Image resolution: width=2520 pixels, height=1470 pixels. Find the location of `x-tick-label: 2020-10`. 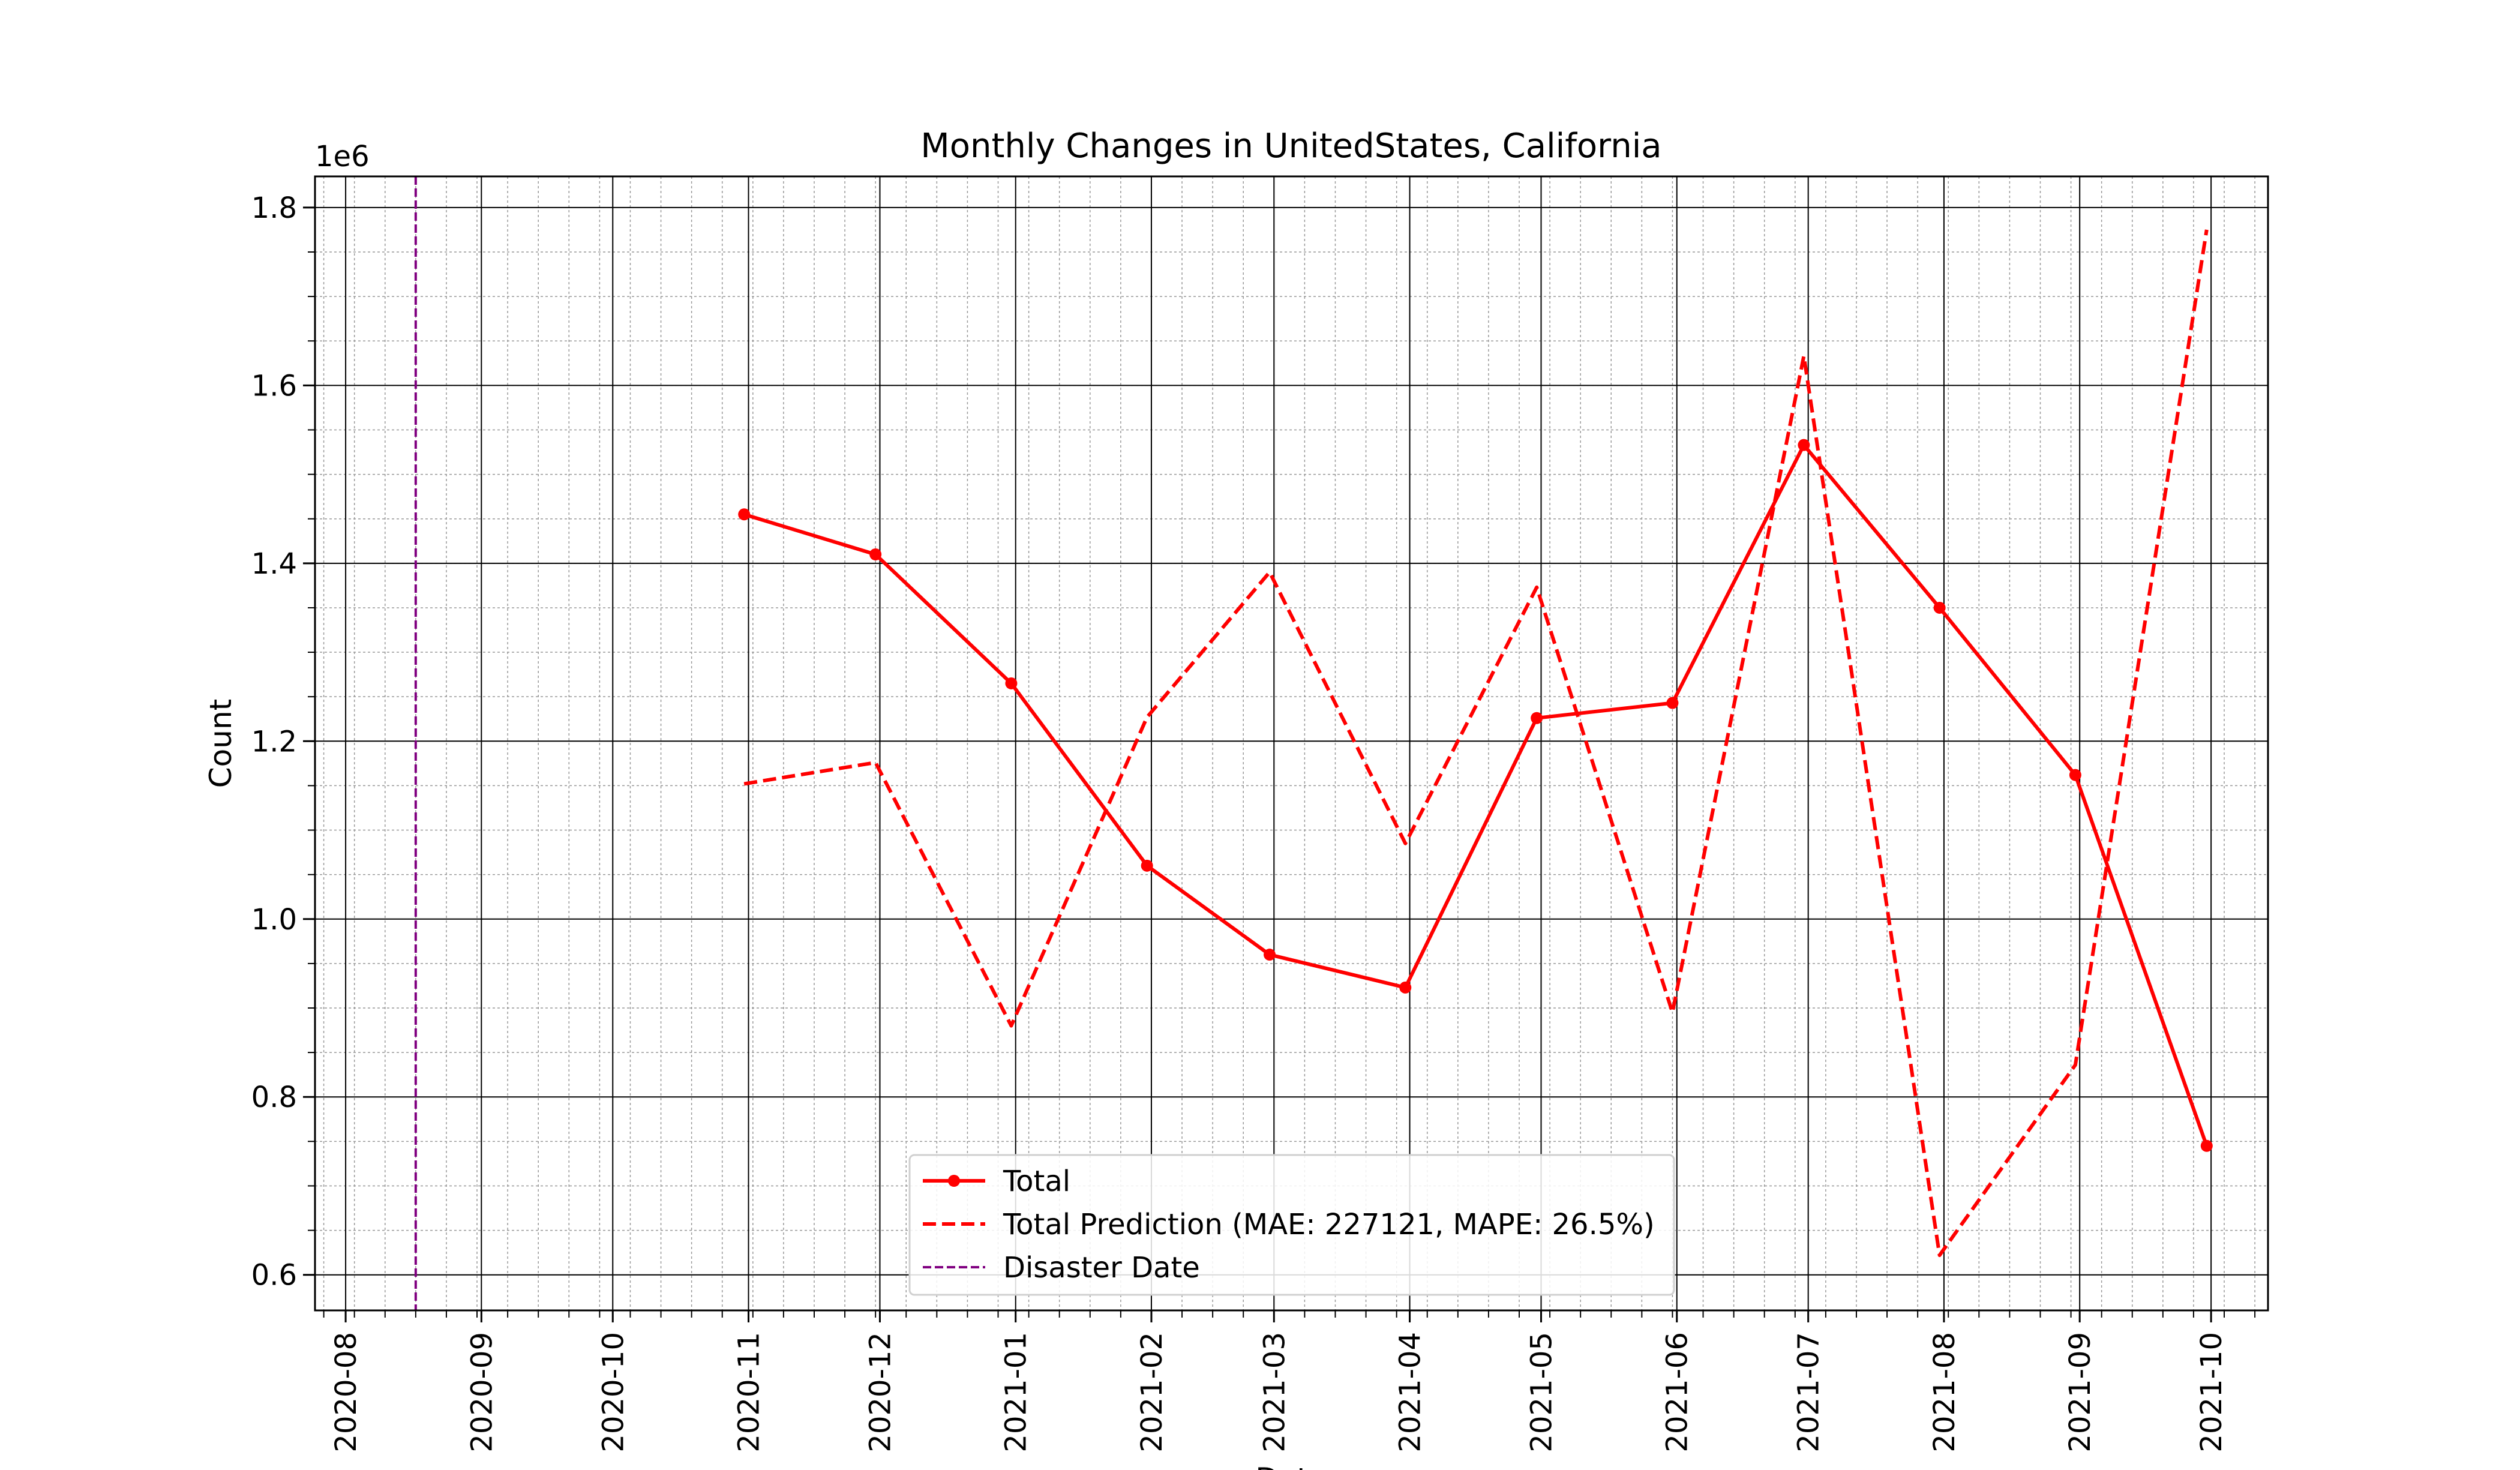

x-tick-label: 2020-10 is located at coordinates (613, 1392).